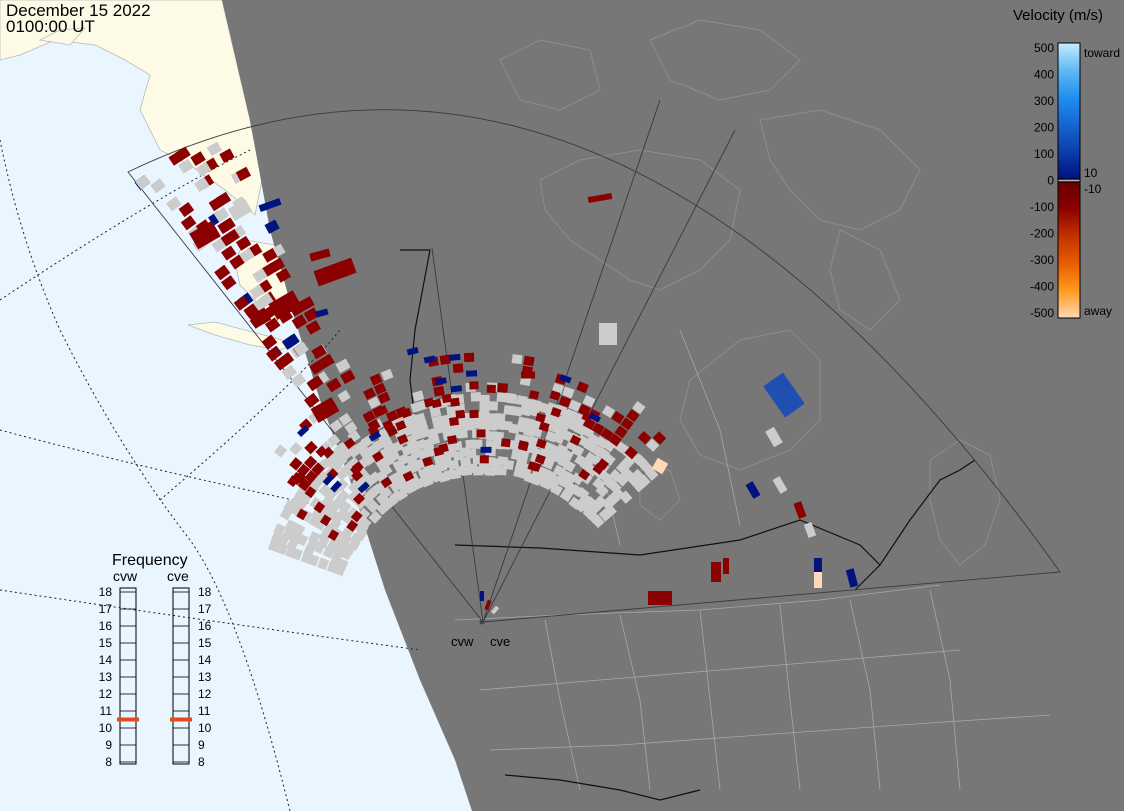  I want to click on colorbar-tick-label: 100, so click(1044, 154).